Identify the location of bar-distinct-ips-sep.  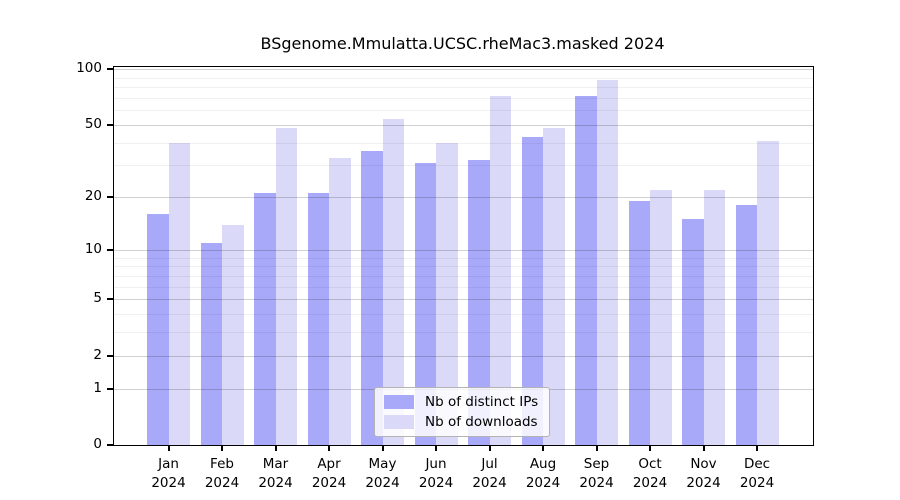
(586, 270).